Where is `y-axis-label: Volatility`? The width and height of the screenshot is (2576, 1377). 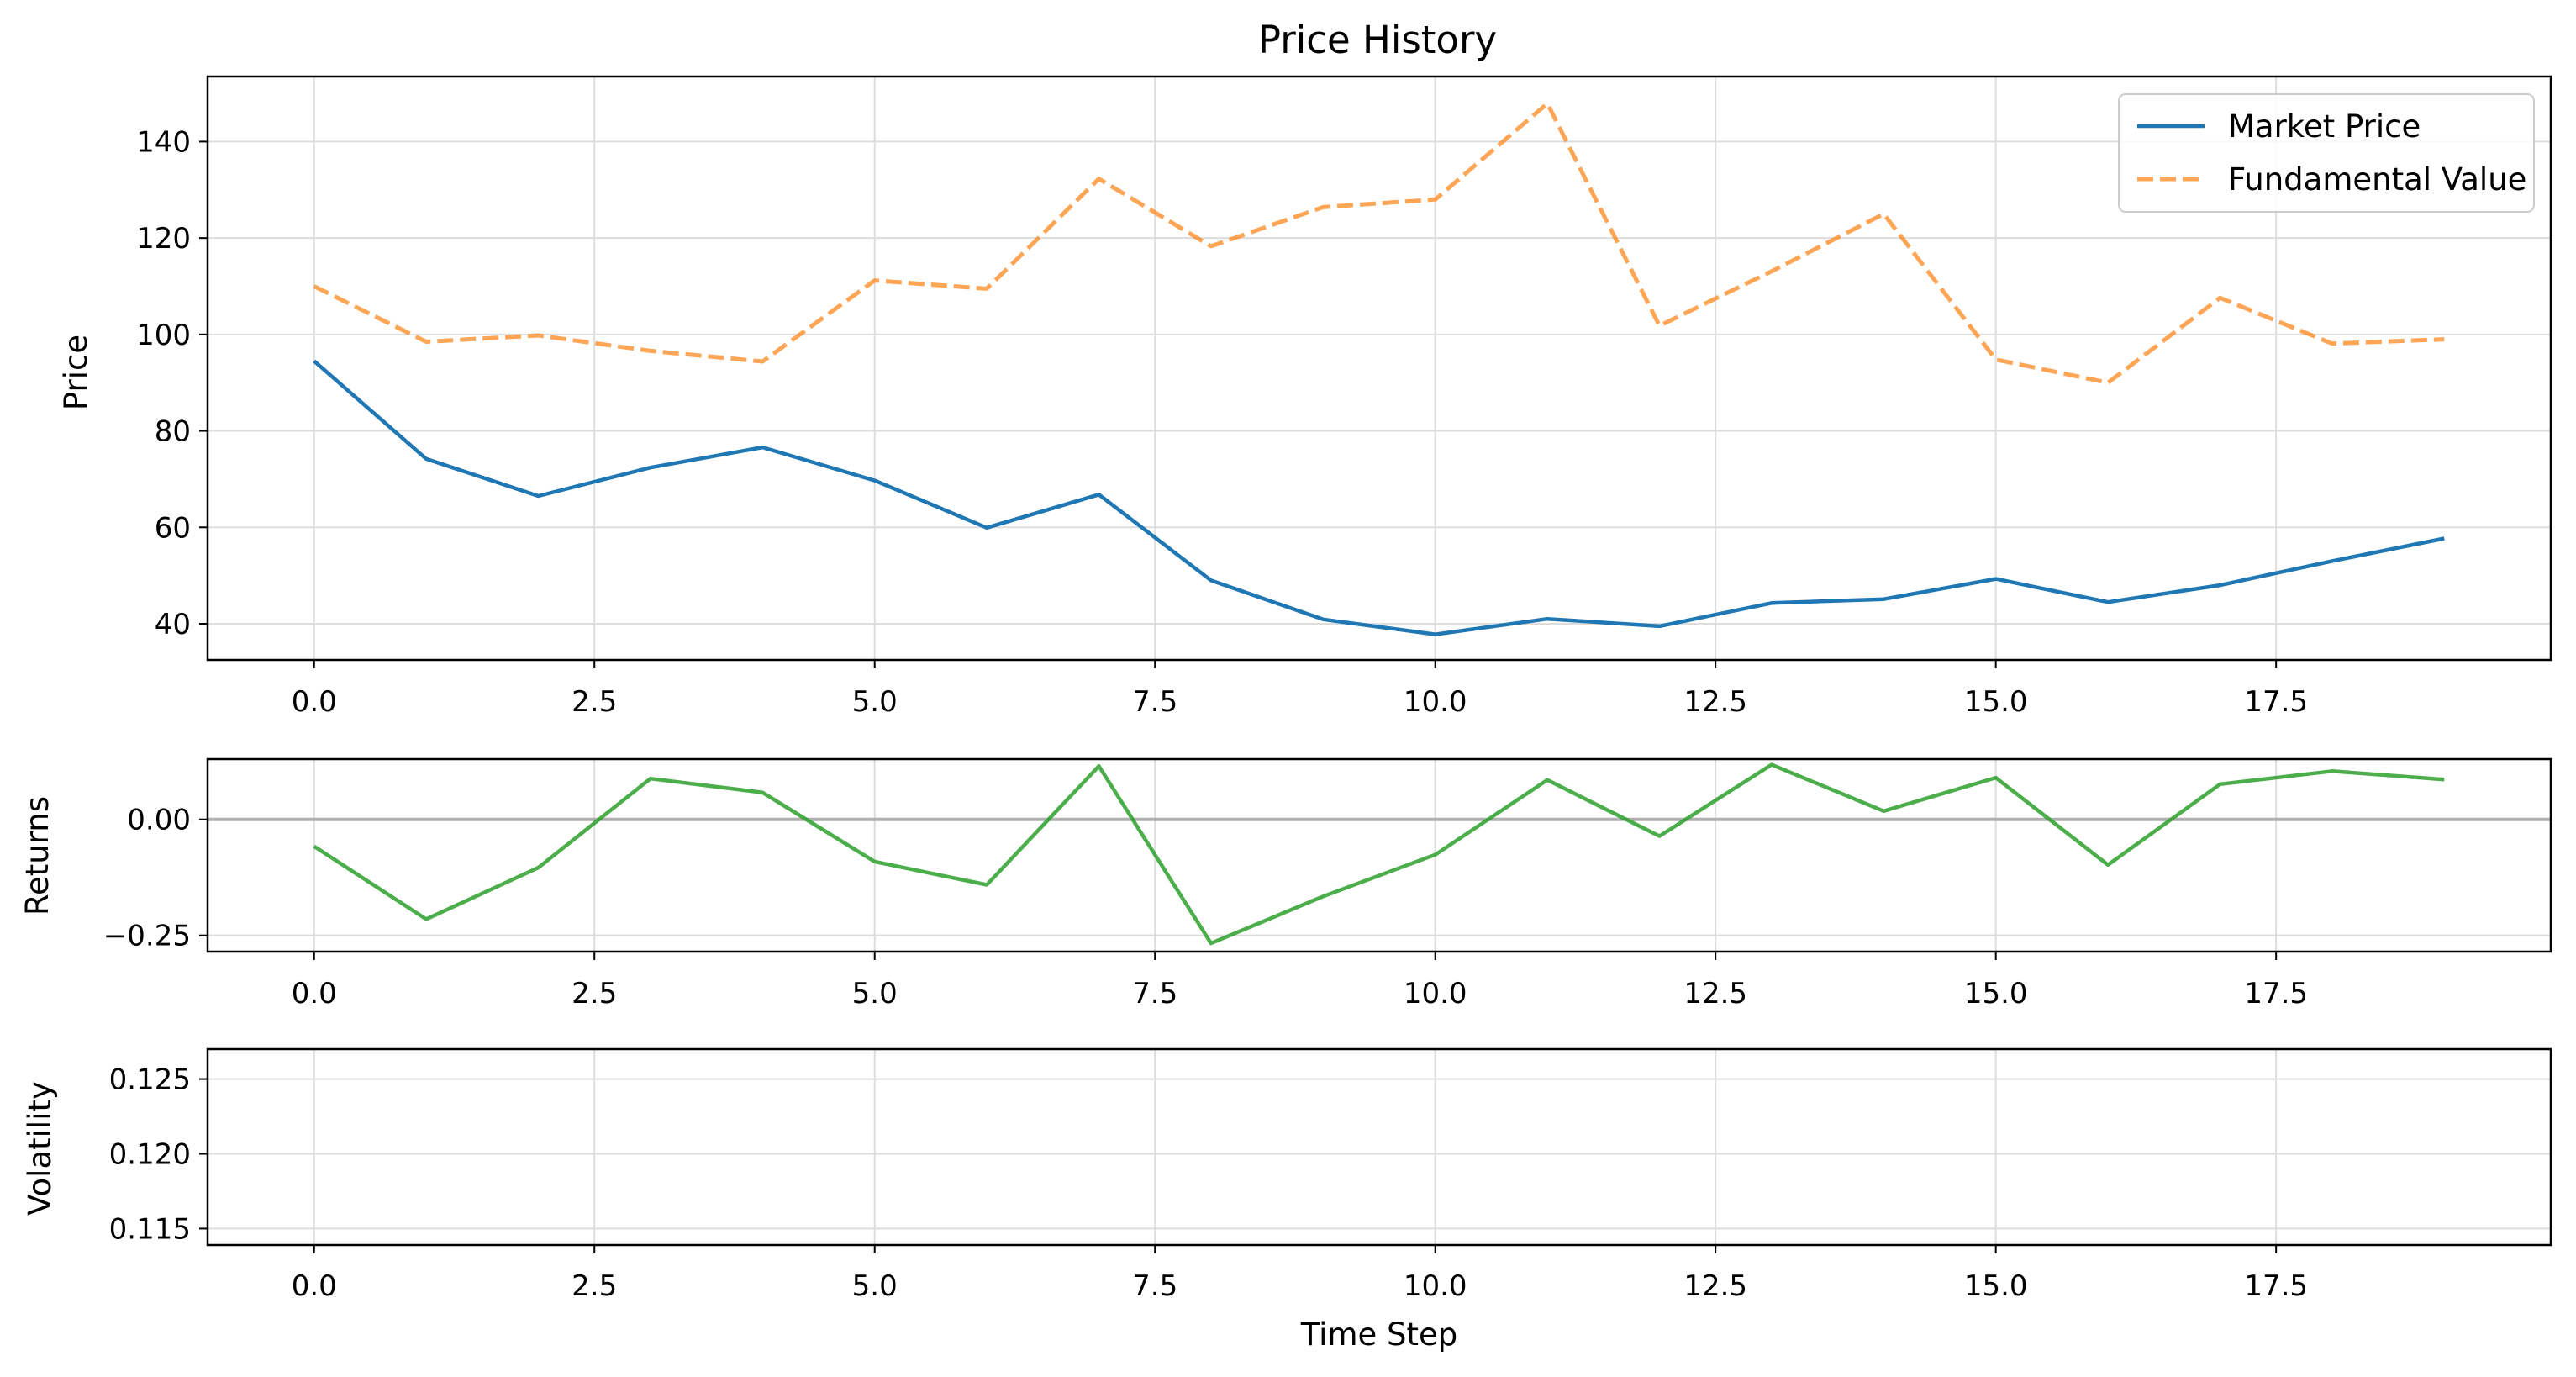
y-axis-label: Volatility is located at coordinates (40, 1148).